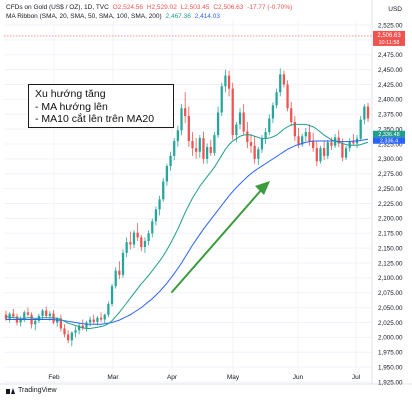  What do you see at coordinates (390, 367) in the screenshot?
I see `y-tick-label: 1,950.00` at bounding box center [390, 367].